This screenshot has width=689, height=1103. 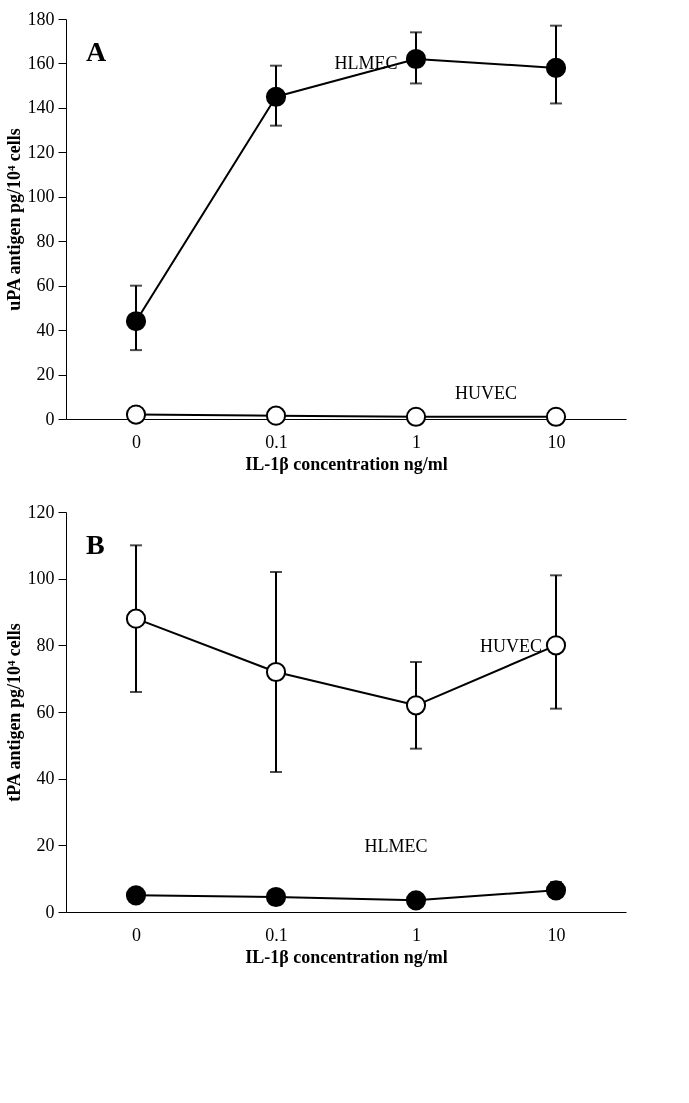 What do you see at coordinates (41, 107) in the screenshot?
I see `y-tick-label: 140` at bounding box center [41, 107].